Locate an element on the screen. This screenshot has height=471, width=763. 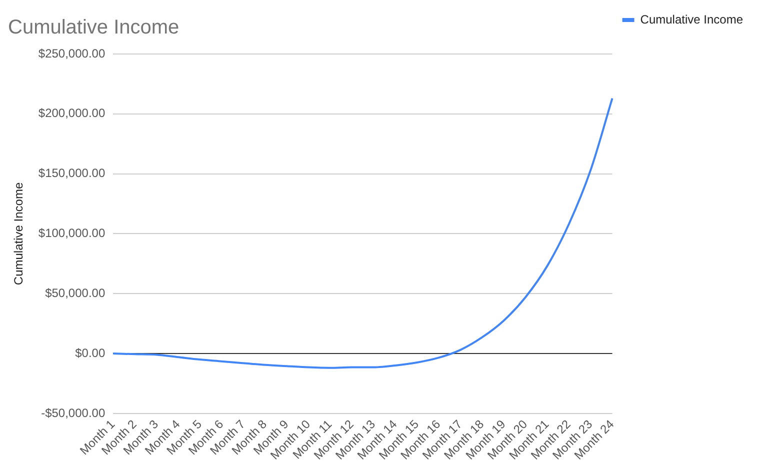
y-tick-label: $50,000.00 is located at coordinates (75, 293).